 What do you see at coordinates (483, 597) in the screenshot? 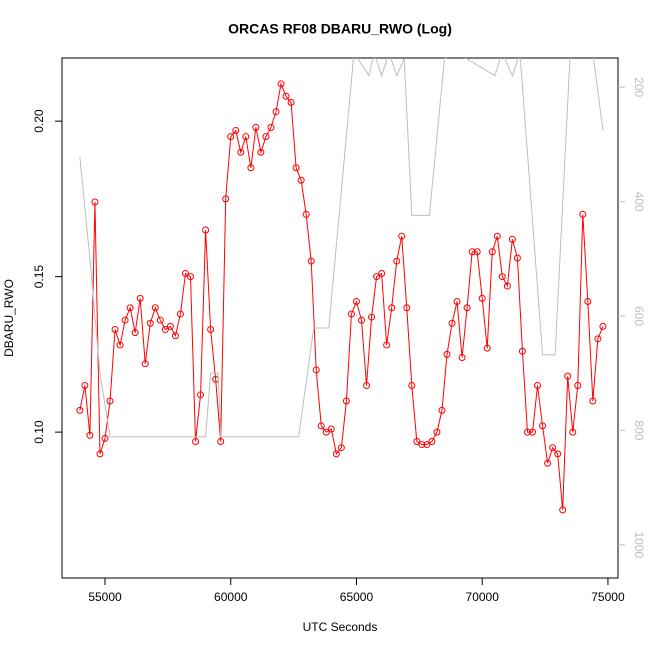
I see `x-tick-label: 70000` at bounding box center [483, 597].